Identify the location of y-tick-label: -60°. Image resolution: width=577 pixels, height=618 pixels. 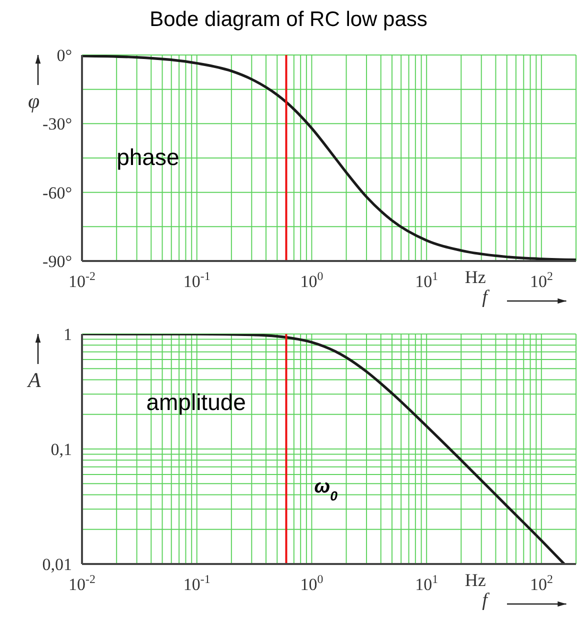
(57, 192).